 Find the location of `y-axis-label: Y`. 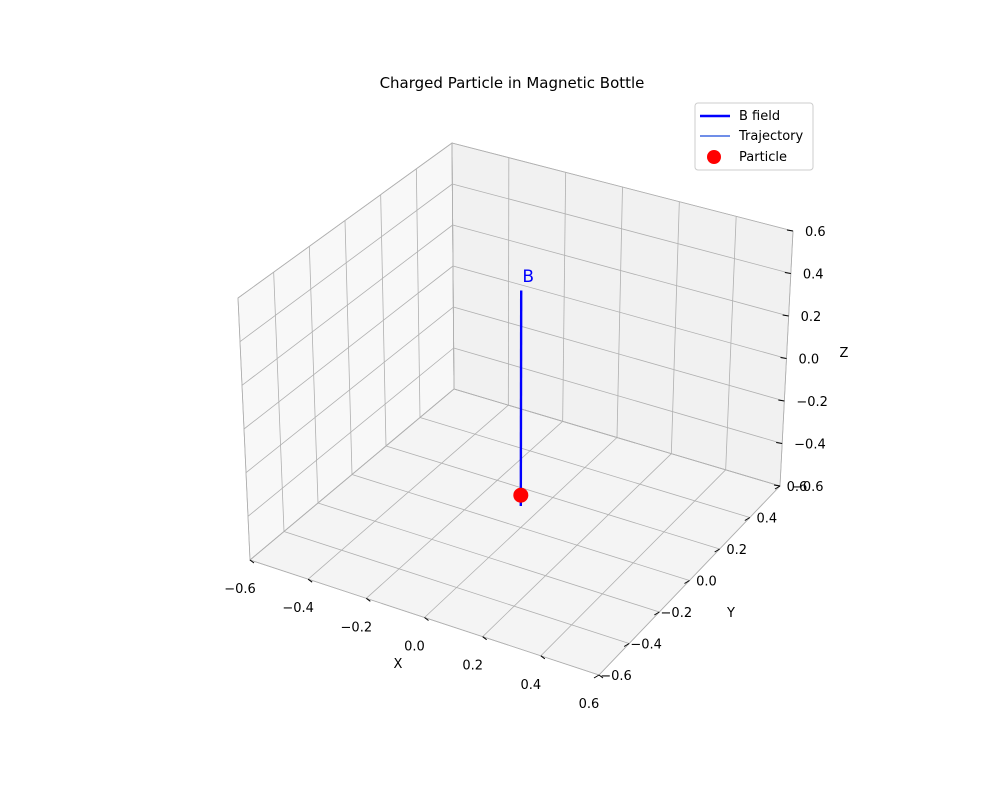

y-axis-label: Y is located at coordinates (730, 613).